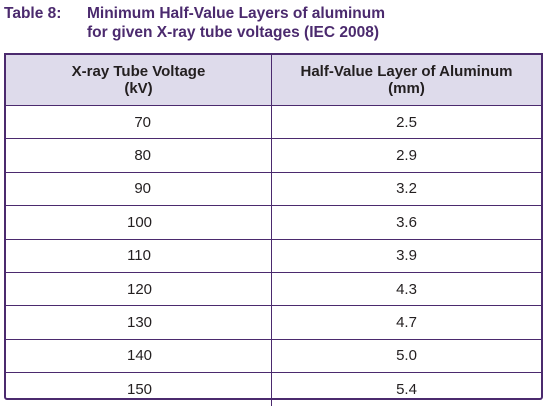  What do you see at coordinates (406, 322) in the screenshot?
I see `hvl-cell: 4.7` at bounding box center [406, 322].